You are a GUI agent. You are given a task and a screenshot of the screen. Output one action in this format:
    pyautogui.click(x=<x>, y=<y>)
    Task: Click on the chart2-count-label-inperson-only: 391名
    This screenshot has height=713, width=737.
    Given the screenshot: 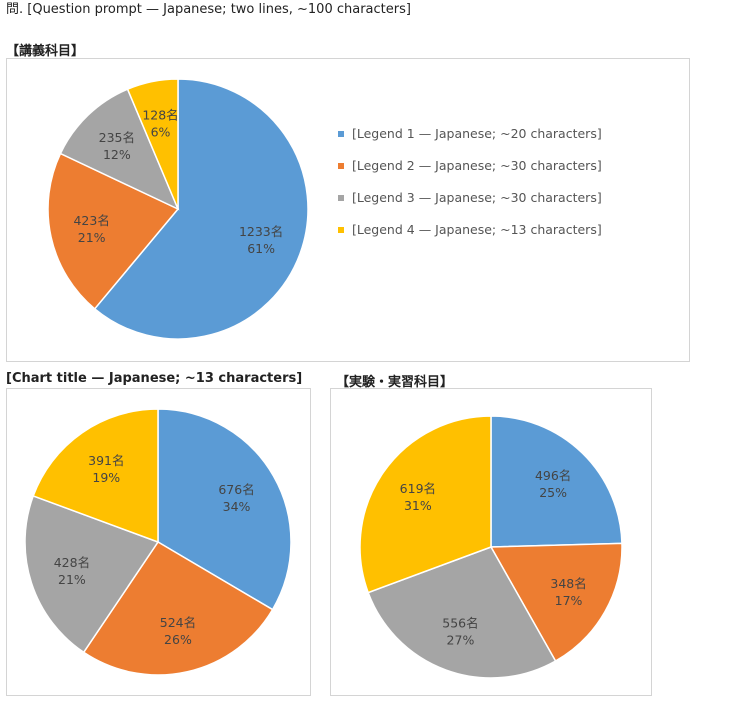 What is the action you would take?
    pyautogui.click(x=106, y=460)
    